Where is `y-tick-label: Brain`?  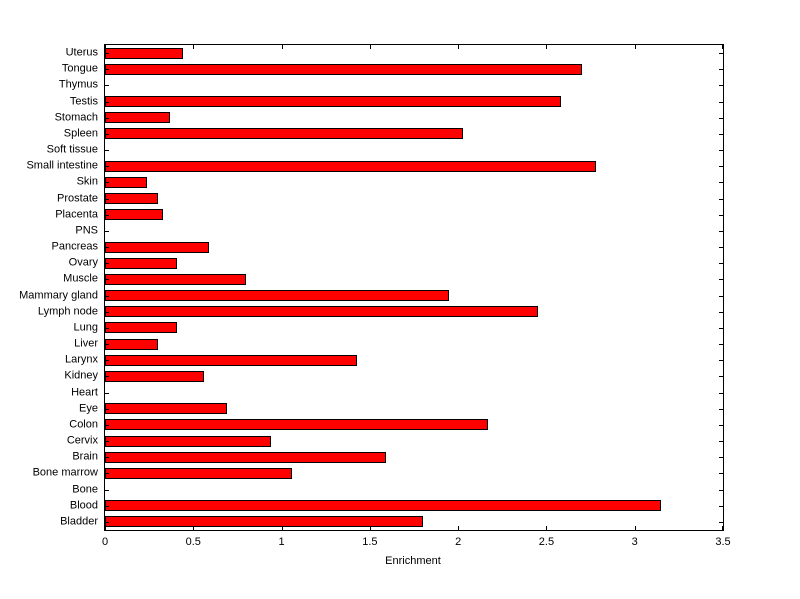
y-tick-label: Brain is located at coordinates (85, 456).